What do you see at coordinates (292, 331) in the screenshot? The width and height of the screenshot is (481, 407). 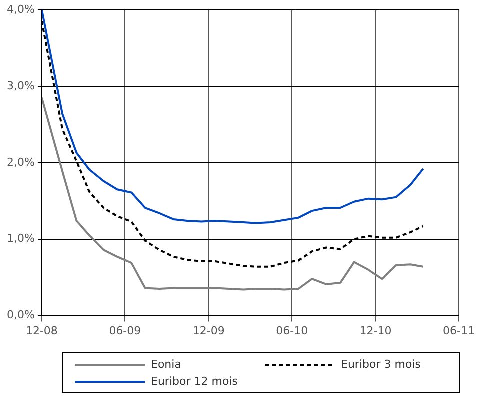 I see `x-tick-label: 06-10` at bounding box center [292, 331].